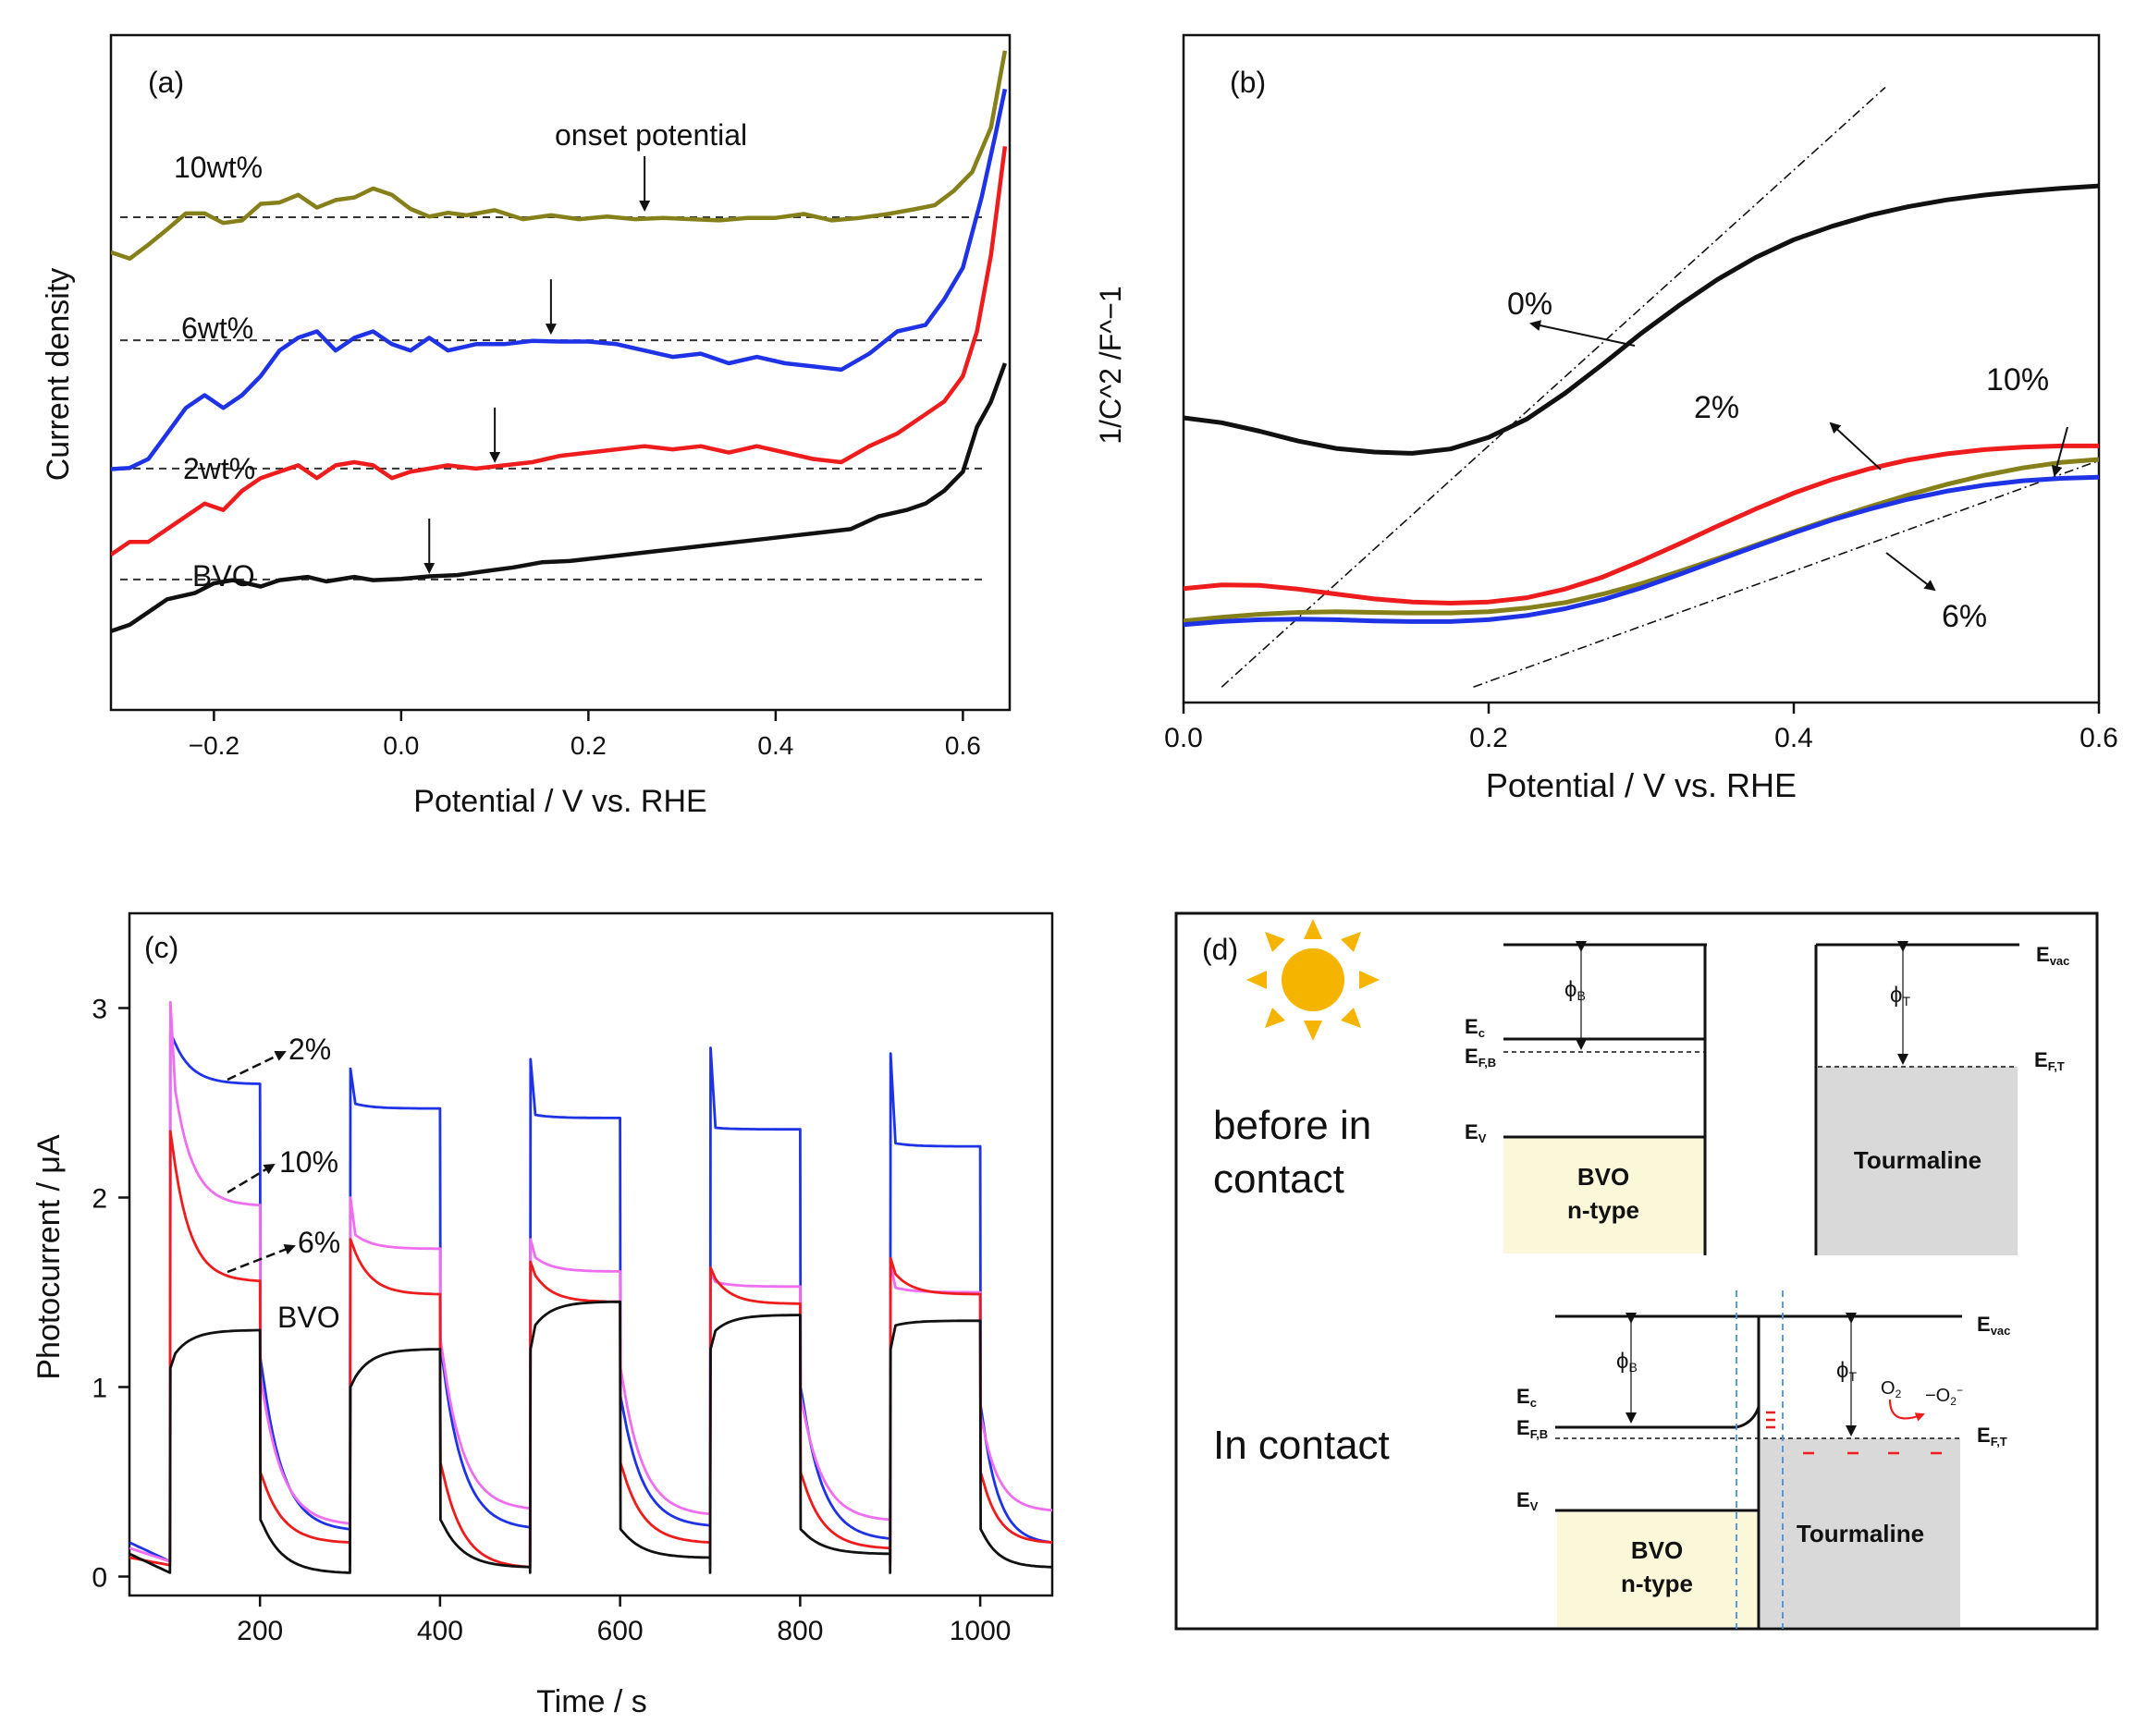 This screenshot has width=2147, height=1736. What do you see at coordinates (1658, 1417) in the screenshot?
I see `after-band-bending` at bounding box center [1658, 1417].